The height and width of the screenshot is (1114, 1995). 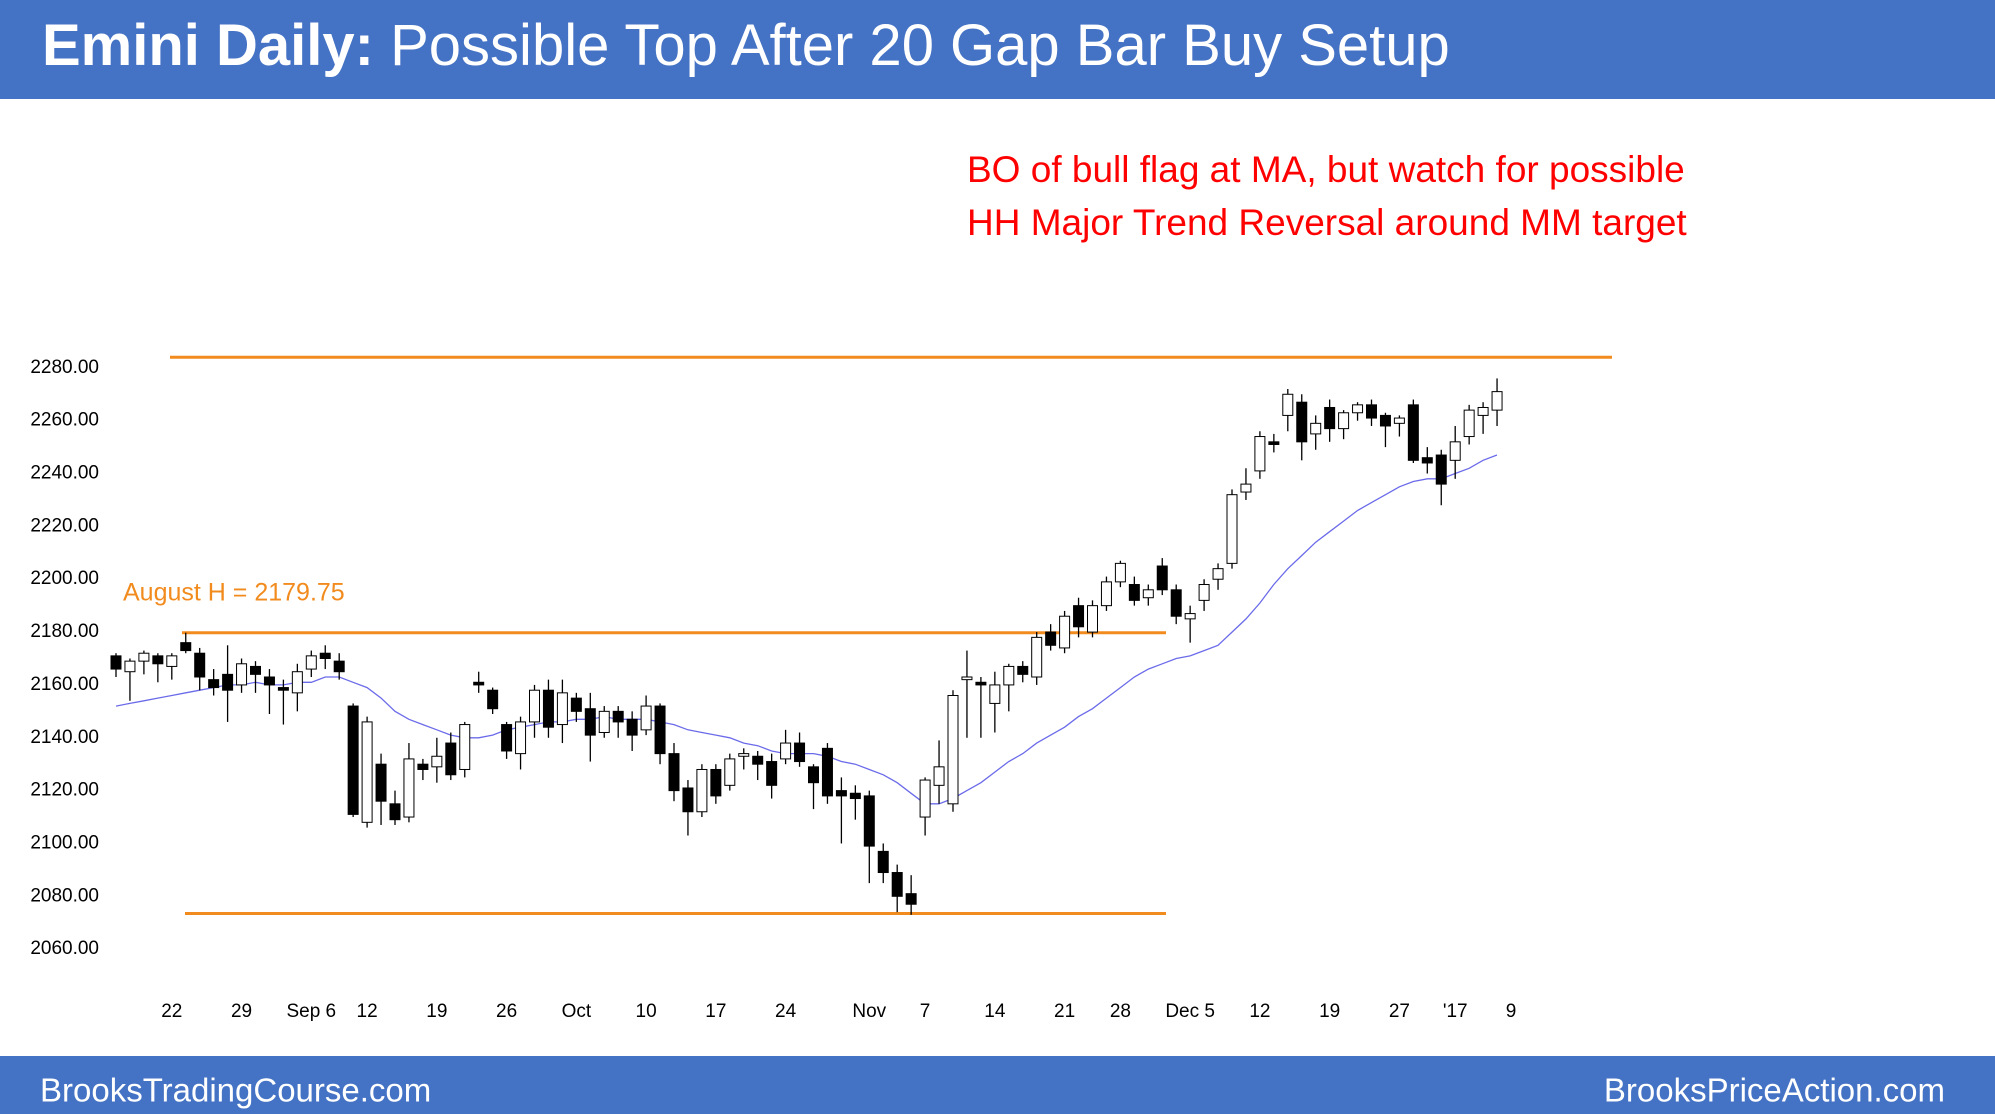 I want to click on footer-right: BrooksPriceAction.com, so click(x=1774, y=1090).